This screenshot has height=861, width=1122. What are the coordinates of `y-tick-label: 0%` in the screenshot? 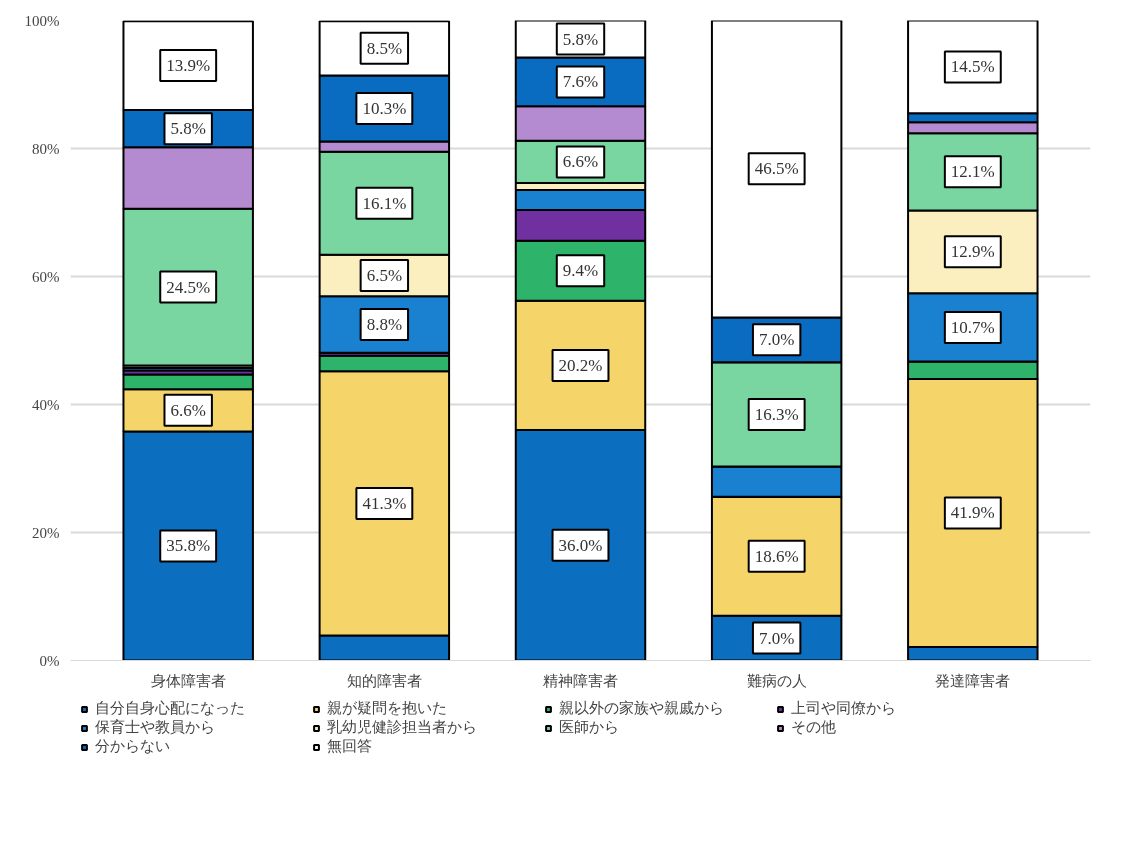 It's located at (49, 660).